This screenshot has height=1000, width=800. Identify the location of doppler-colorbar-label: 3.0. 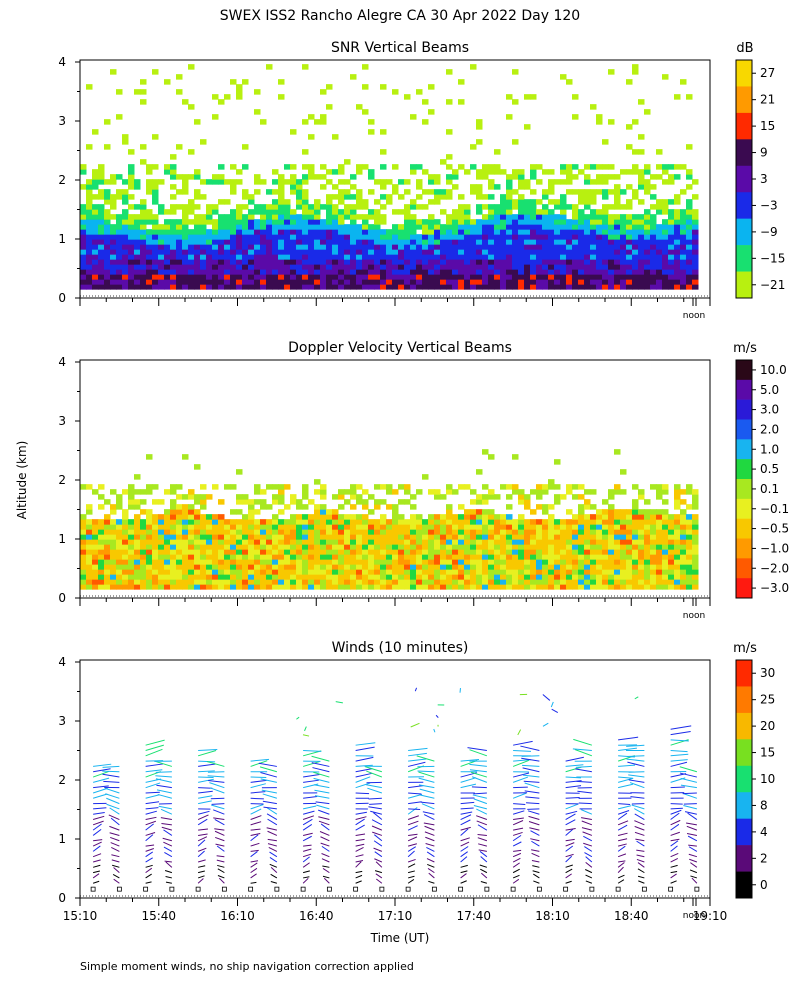
(769, 410).